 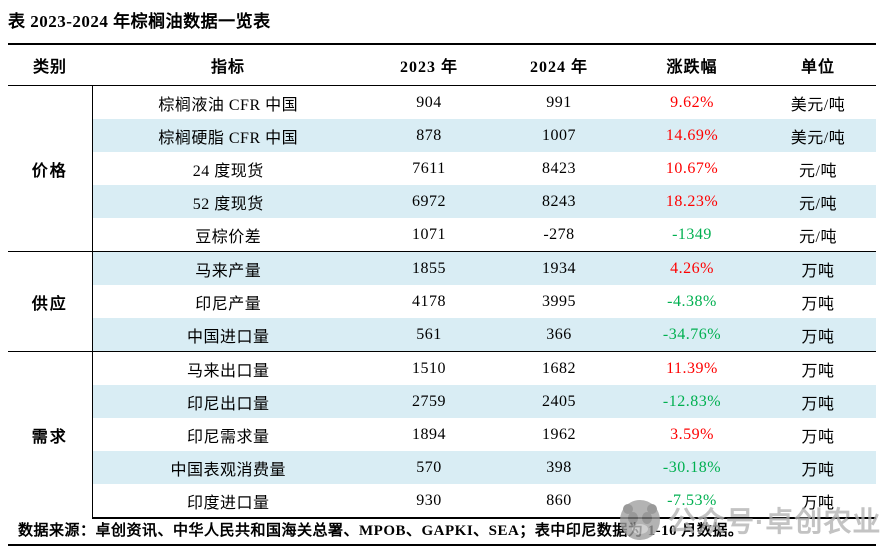 What do you see at coordinates (559, 201) in the screenshot?
I see `value-2024-cell: 8243` at bounding box center [559, 201].